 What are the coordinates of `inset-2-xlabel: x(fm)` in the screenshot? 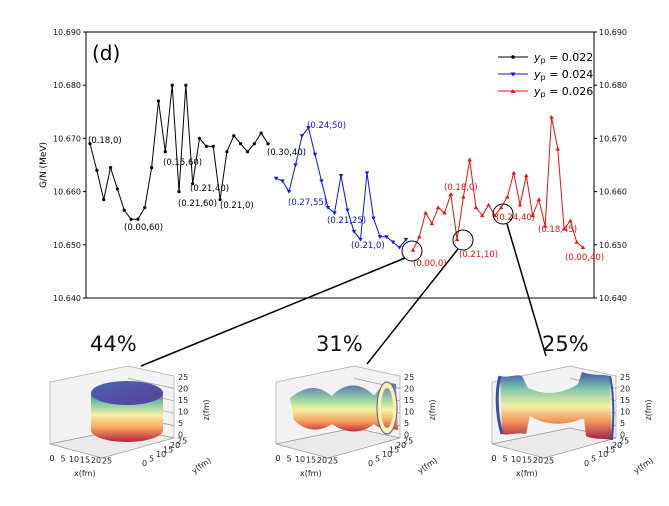 It's located at (527, 473).